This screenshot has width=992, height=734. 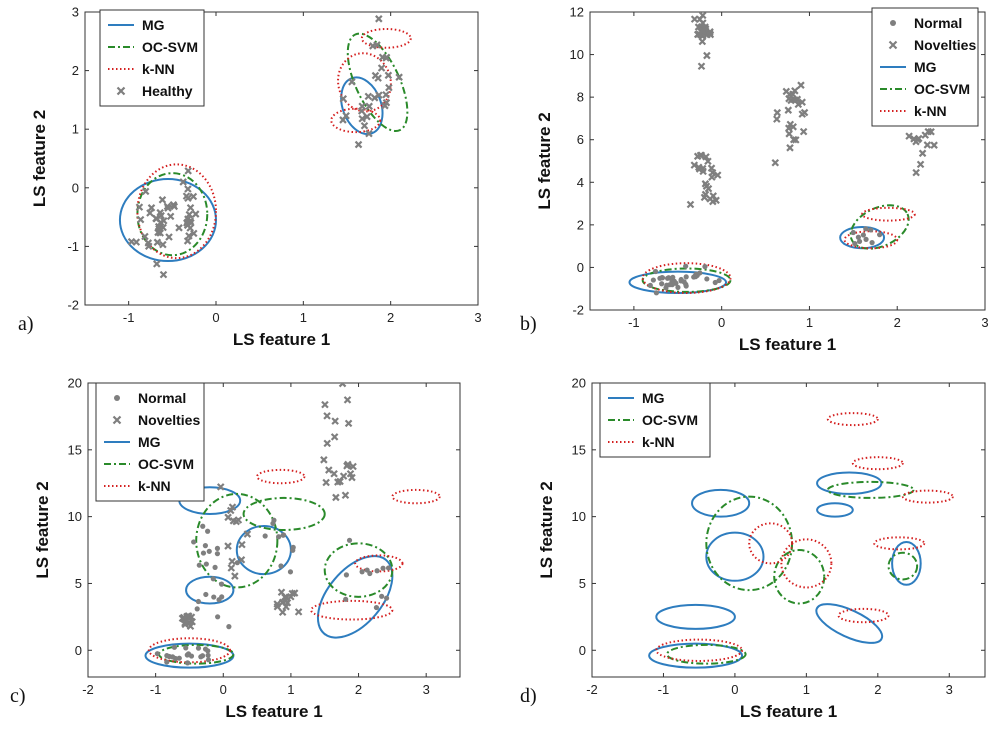 I want to click on legend-label: Novelties, so click(x=945, y=45).